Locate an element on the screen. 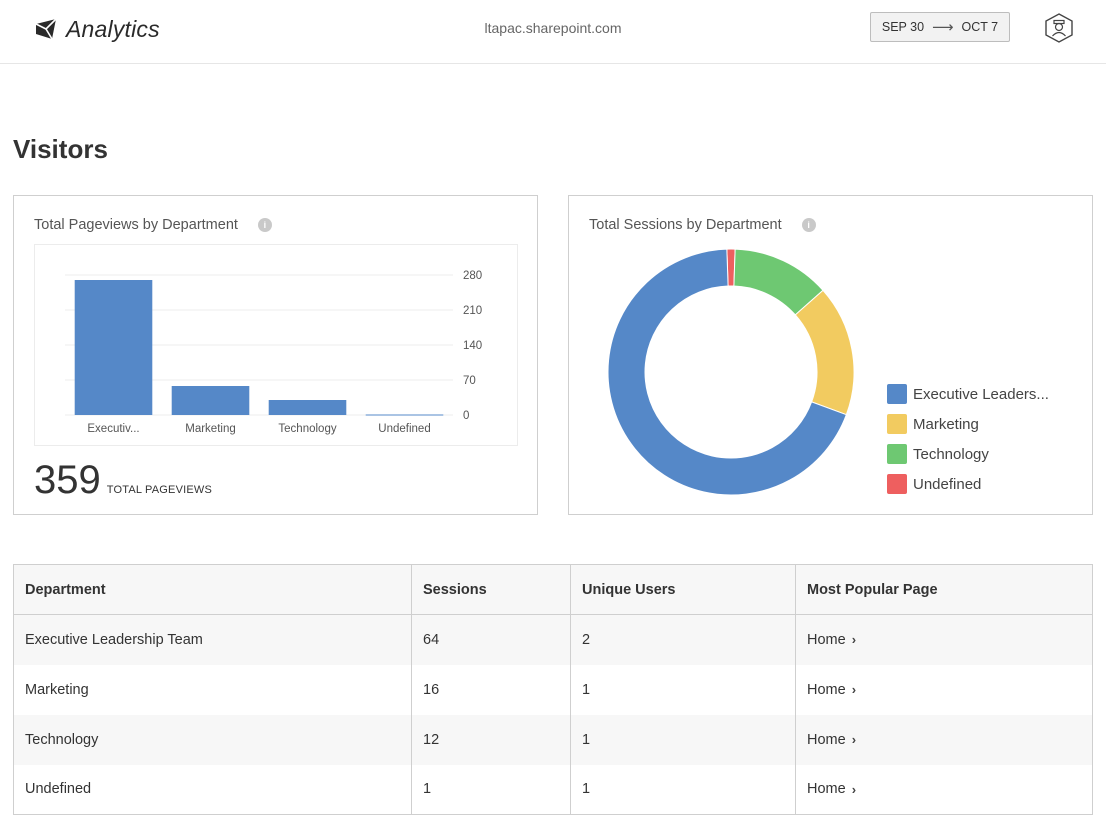 The width and height of the screenshot is (1106, 828). column-header-most-popular-page: Most Popular Page is located at coordinates (944, 589).